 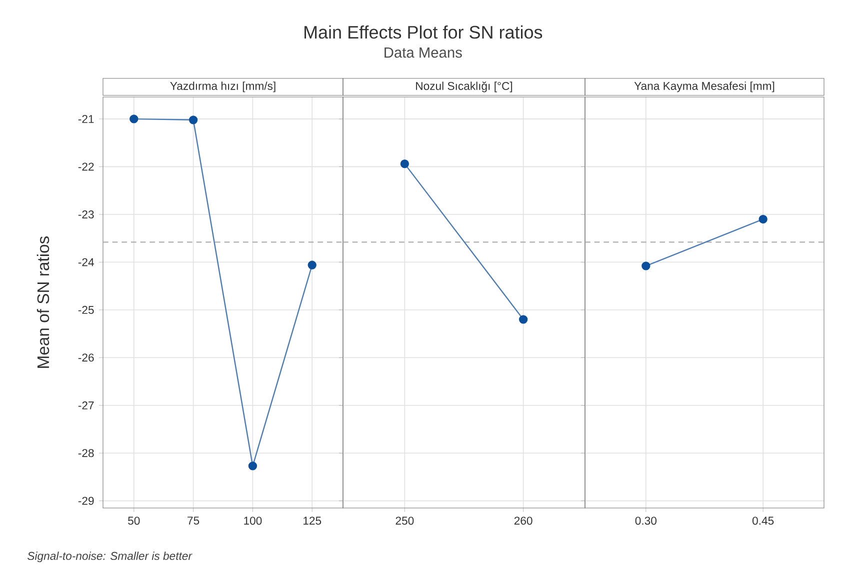 I want to click on x-tick-label: 0.45, so click(x=763, y=520).